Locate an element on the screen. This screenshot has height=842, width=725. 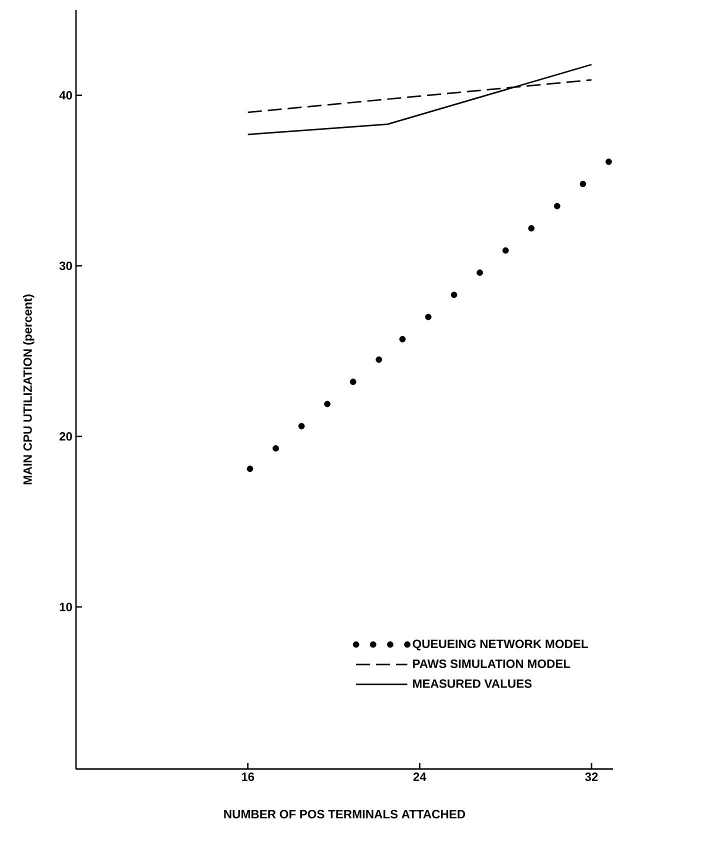
y-tick-label: 40 is located at coordinates (65, 95).